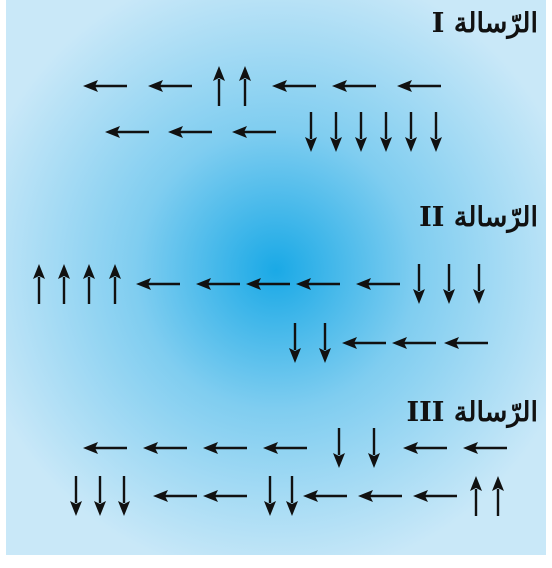 This screenshot has height=568, width=552. What do you see at coordinates (472, 412) in the screenshot?
I see `message-title-3: الرّسالة III` at bounding box center [472, 412].